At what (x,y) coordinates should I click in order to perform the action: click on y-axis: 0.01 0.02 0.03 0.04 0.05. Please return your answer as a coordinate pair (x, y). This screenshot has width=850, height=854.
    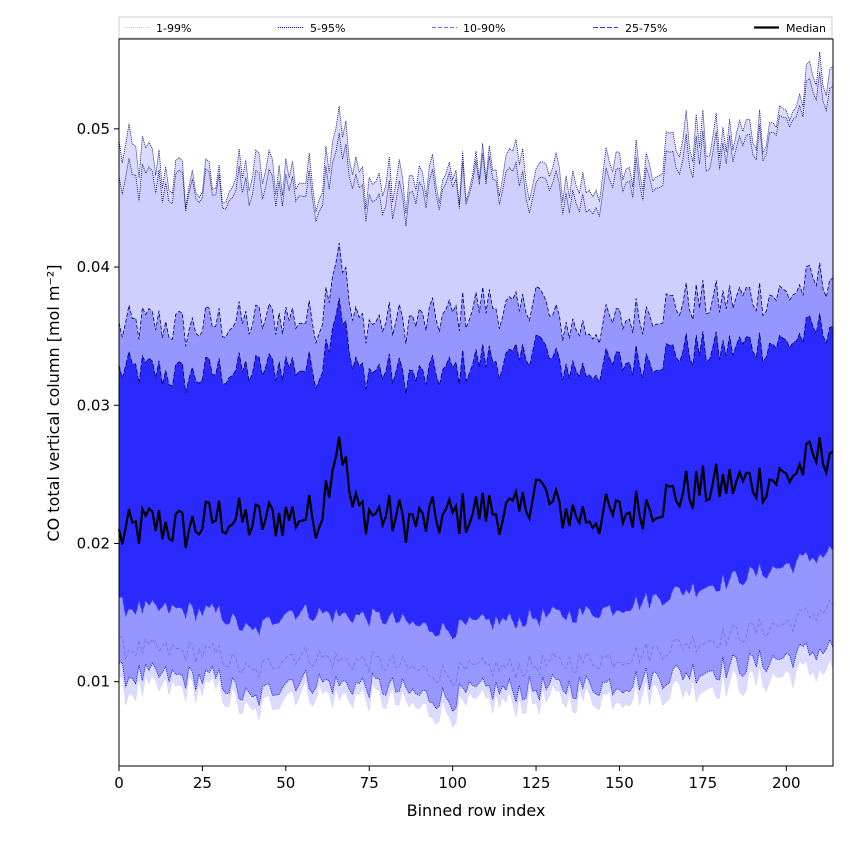
    Looking at the image, I should click on (98, 405).